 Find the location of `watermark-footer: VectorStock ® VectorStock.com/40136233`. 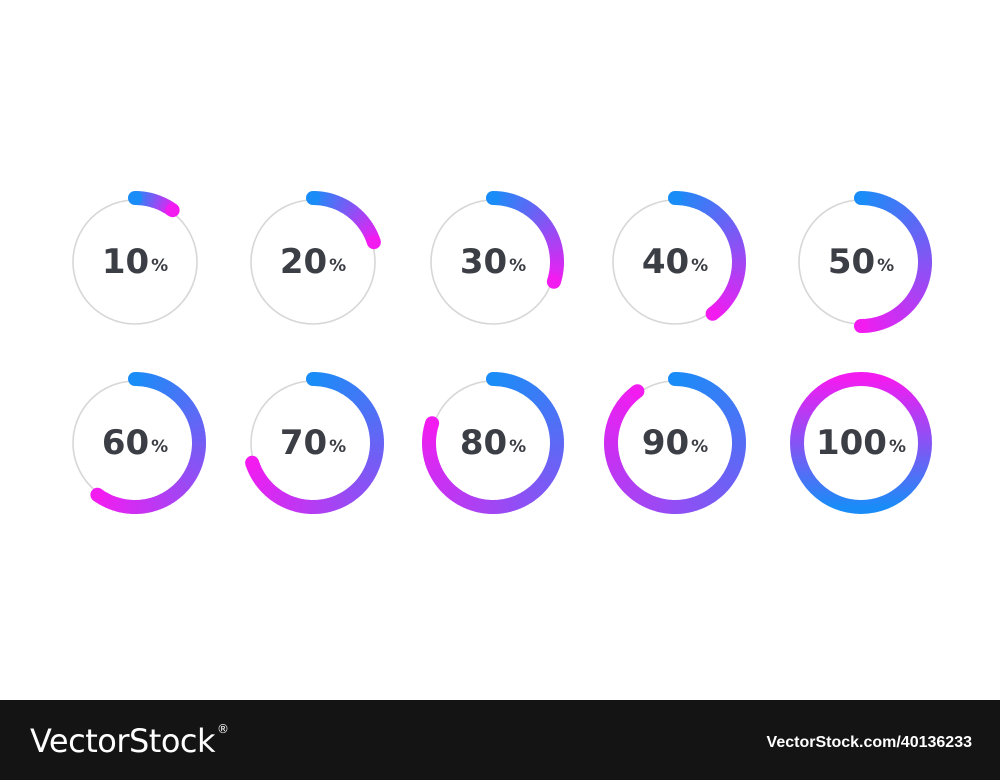

watermark-footer: VectorStock ® VectorStock.com/40136233 is located at coordinates (500, 740).